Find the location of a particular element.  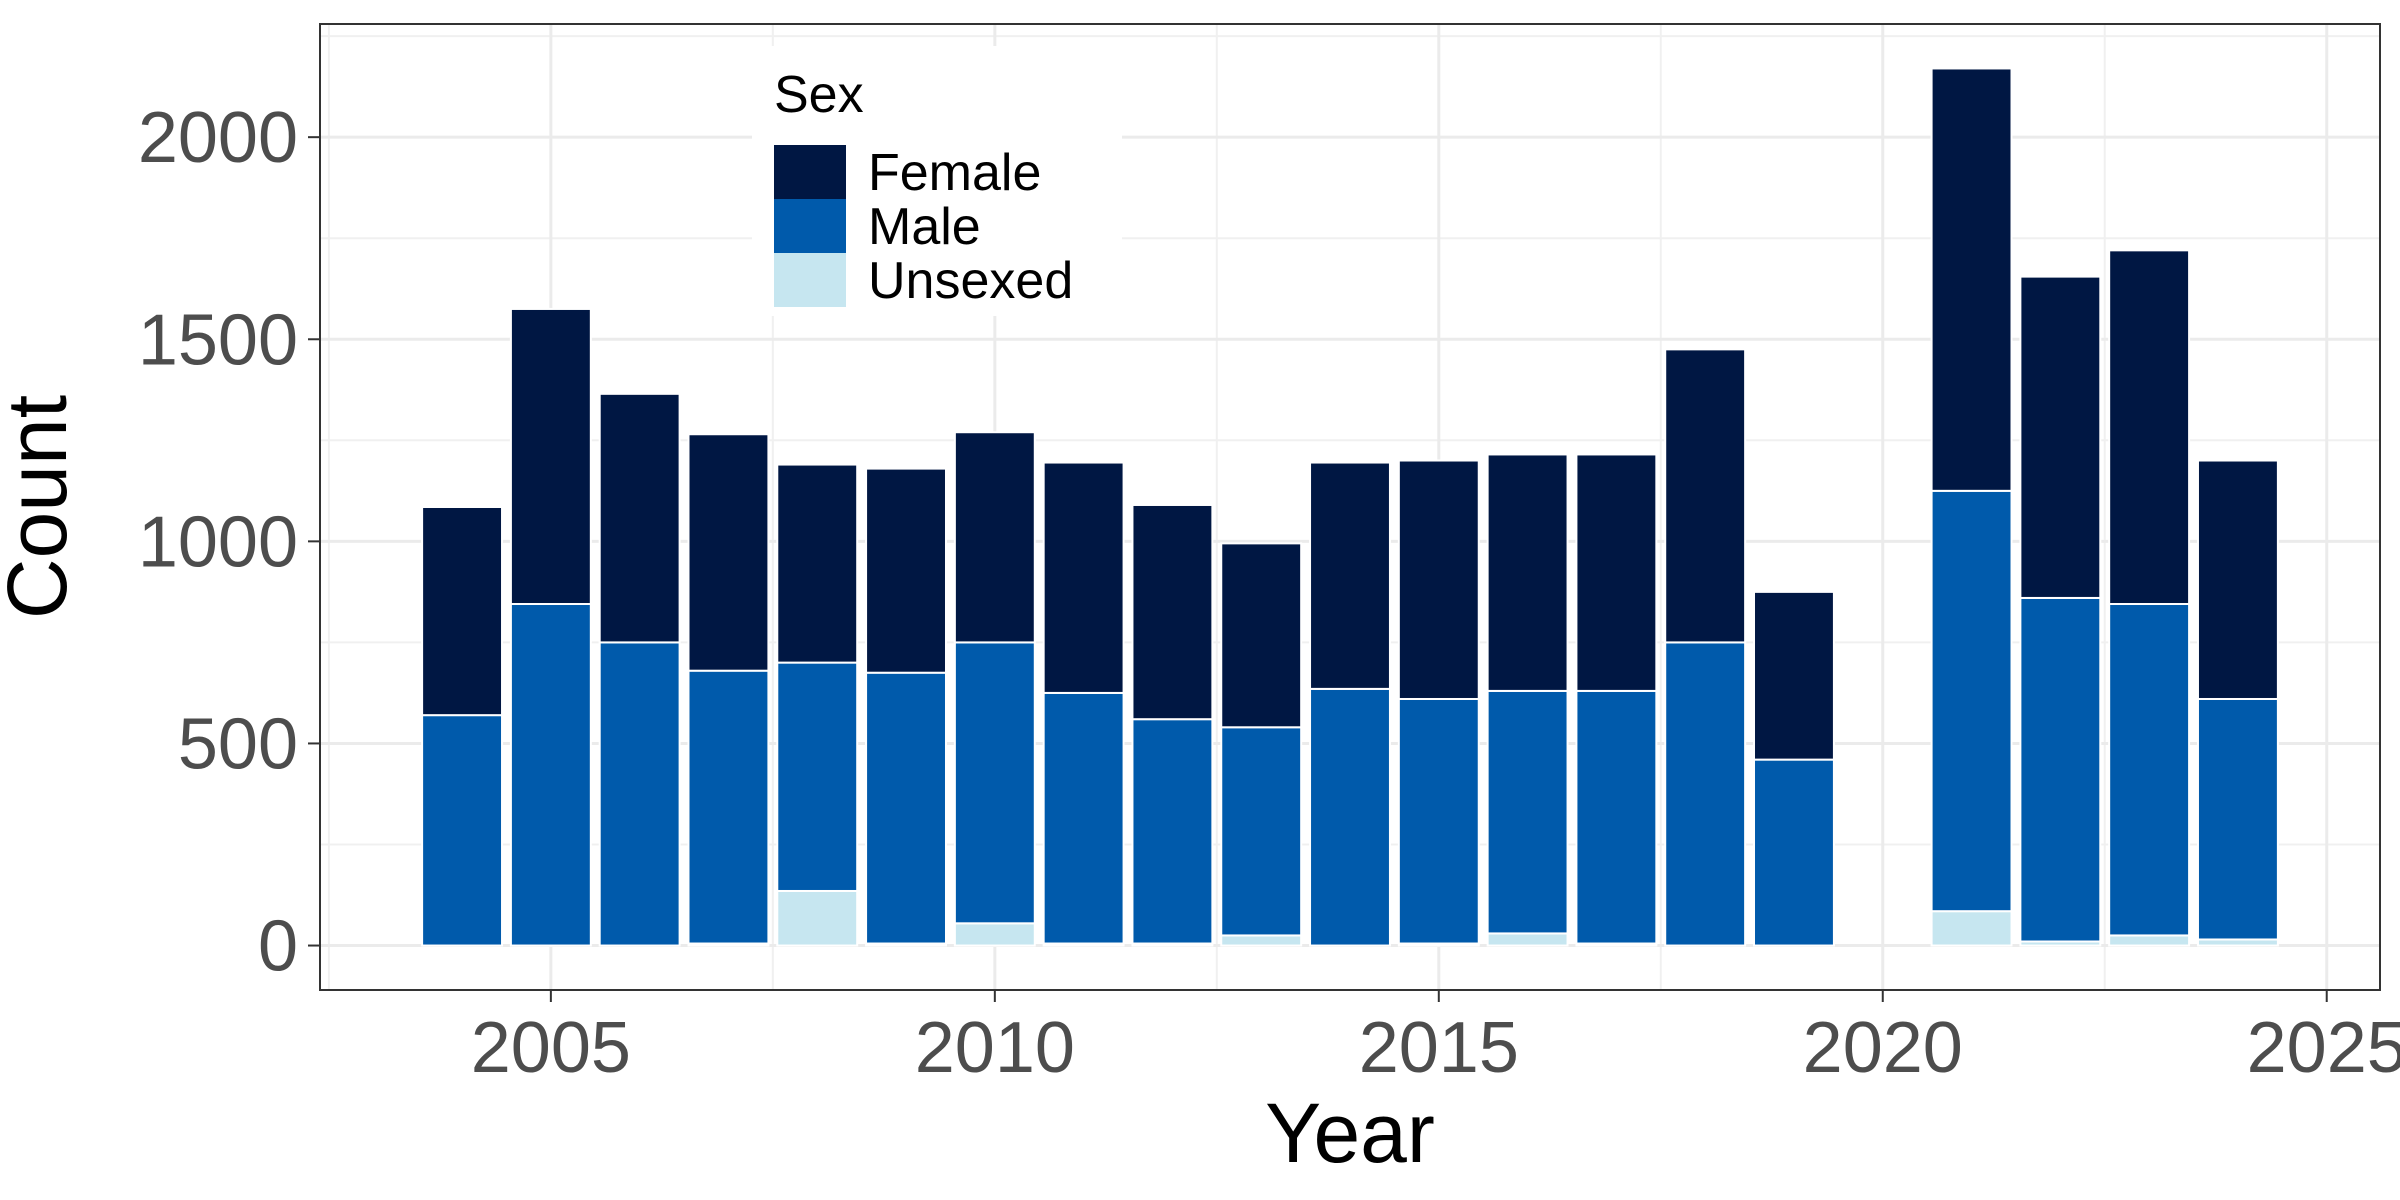

bar-unsexed-2021 is located at coordinates (1971, 928).